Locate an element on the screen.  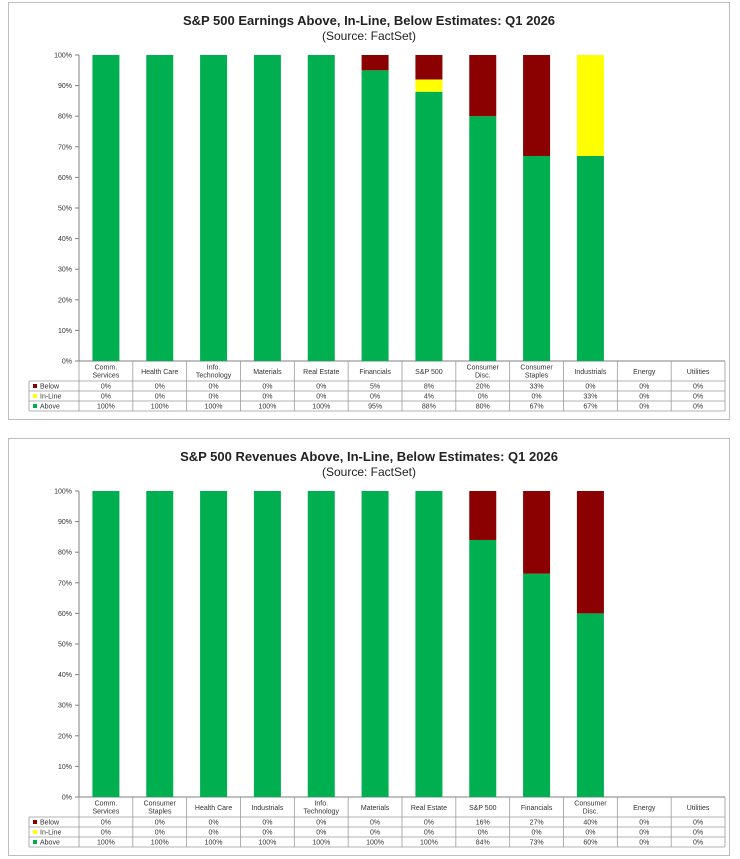
legend-swatch-below is located at coordinates (35, 386).